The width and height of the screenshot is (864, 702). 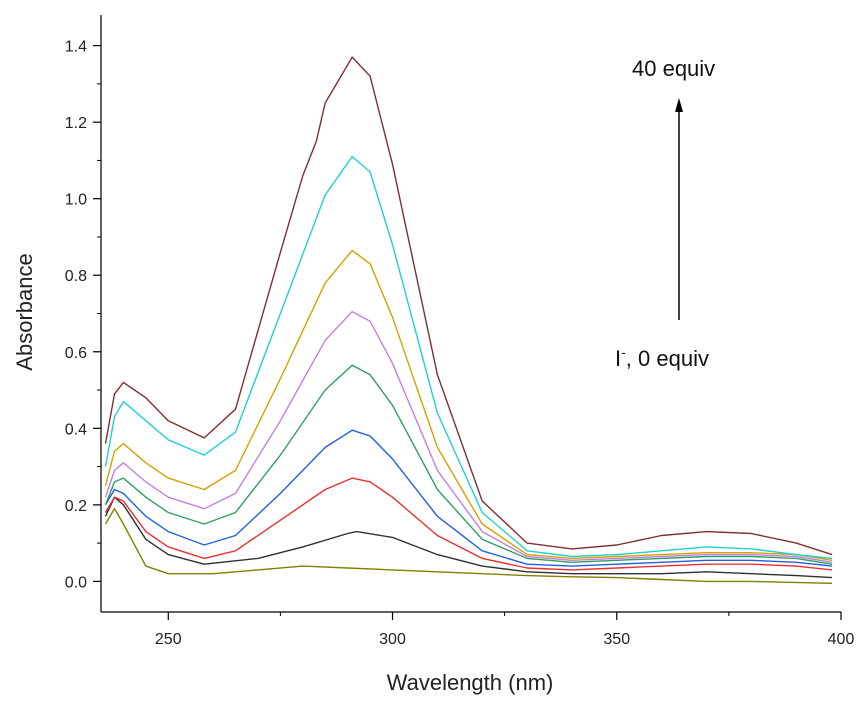 I want to click on annotation-bottom: I-, 0 equiv, so click(x=662, y=357).